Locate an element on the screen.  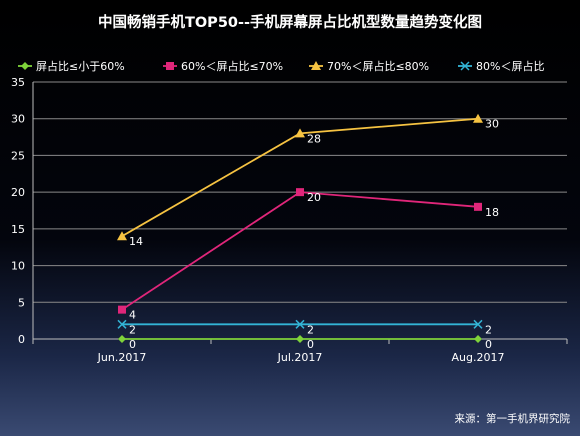
legend-item: 80%＜屏占比 is located at coordinates (501, 66).